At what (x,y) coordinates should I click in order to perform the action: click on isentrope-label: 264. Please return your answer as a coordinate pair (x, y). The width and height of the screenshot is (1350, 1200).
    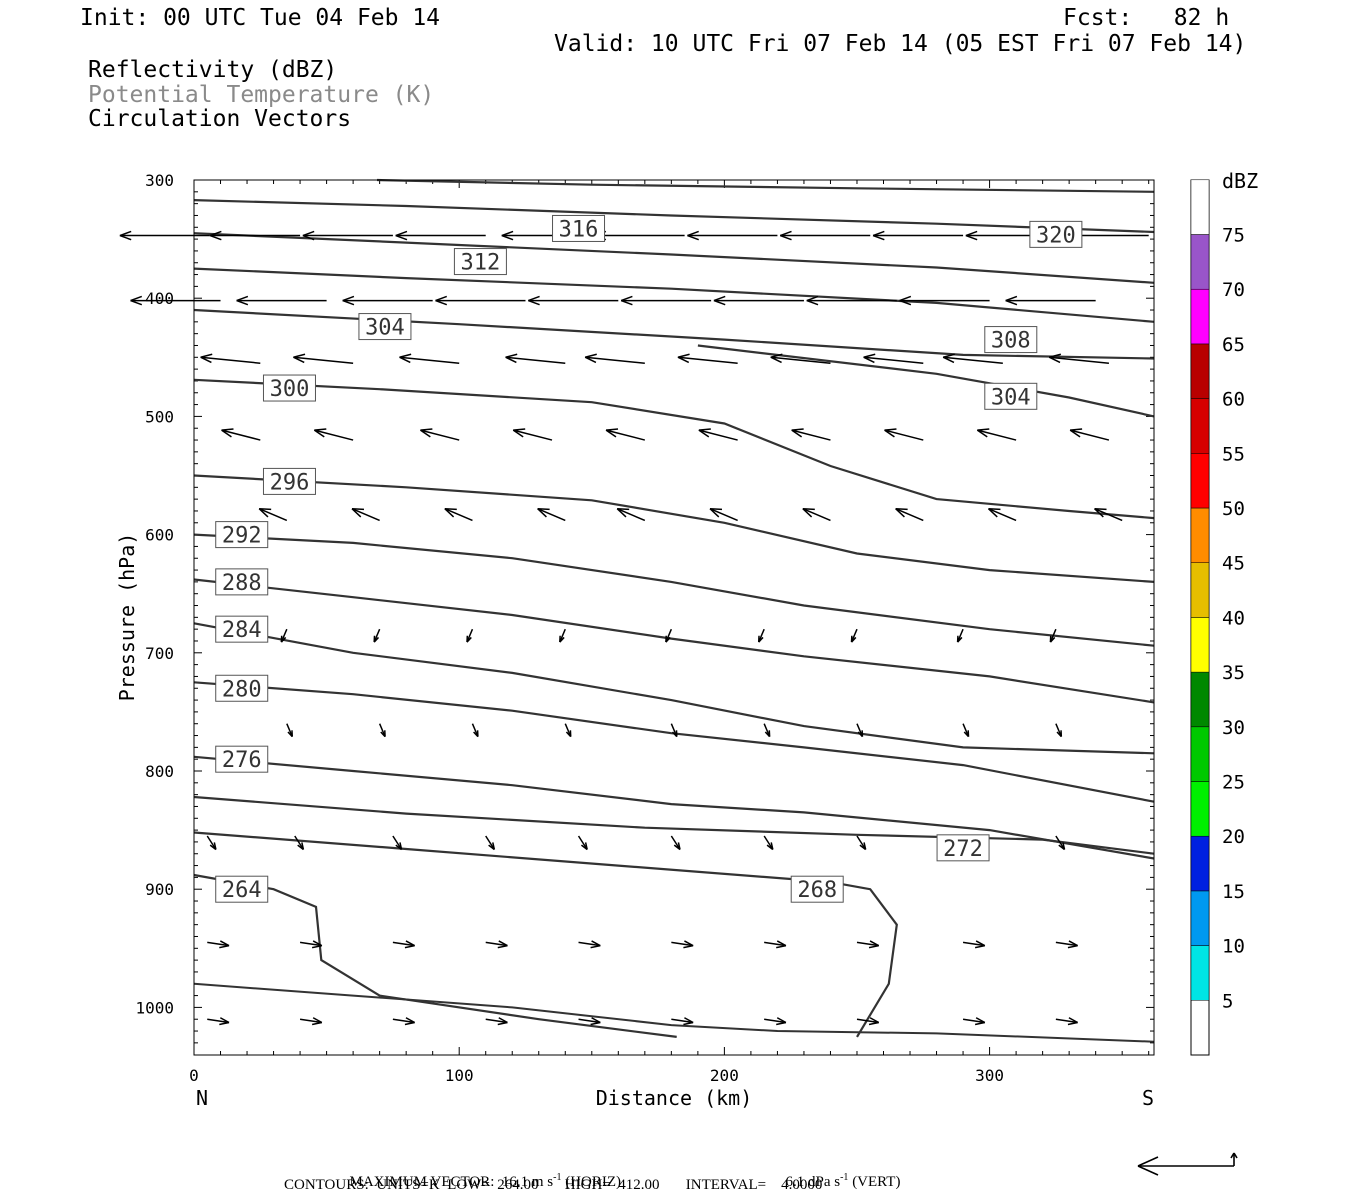
    Looking at the image, I should click on (242, 890).